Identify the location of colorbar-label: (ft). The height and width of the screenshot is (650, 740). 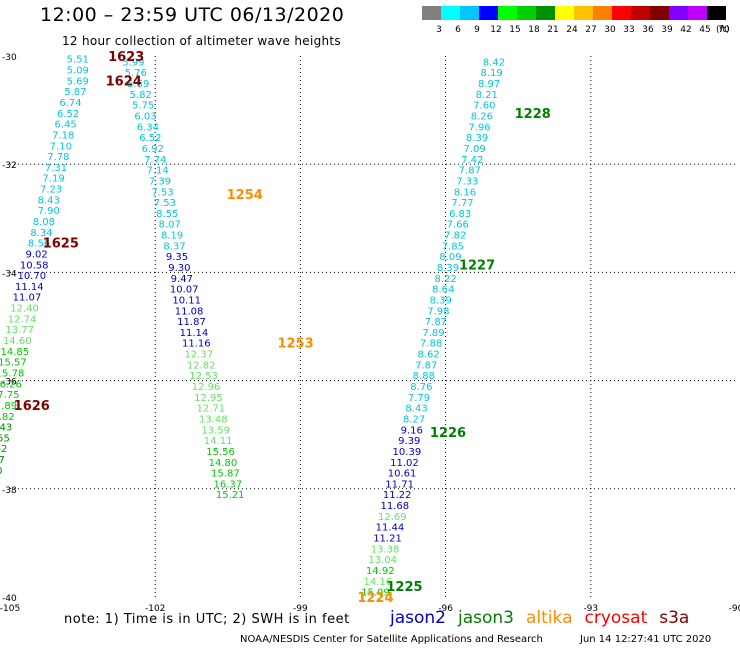
(723, 30).